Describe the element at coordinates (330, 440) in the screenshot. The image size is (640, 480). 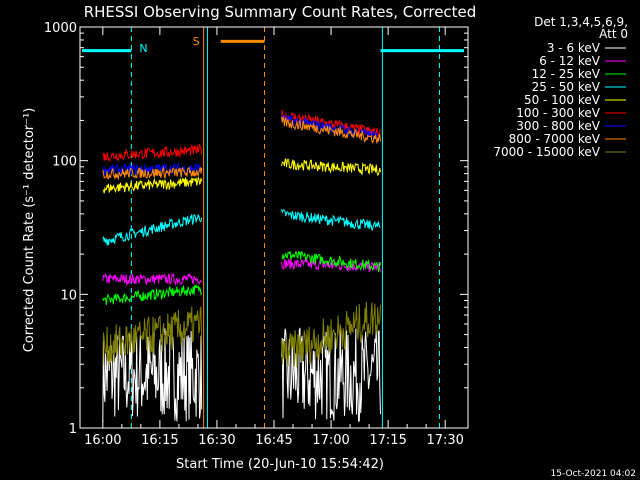
I see `x-tick-label: 17:00` at that location.